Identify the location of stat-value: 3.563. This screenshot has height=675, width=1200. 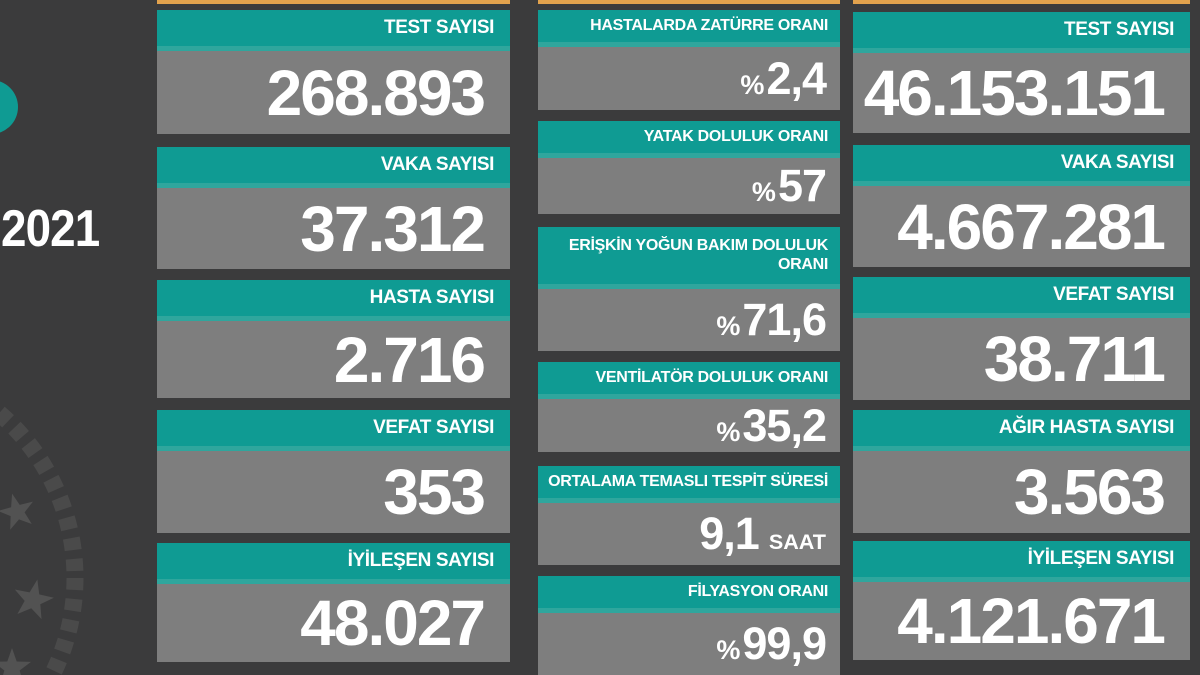
(1021, 492).